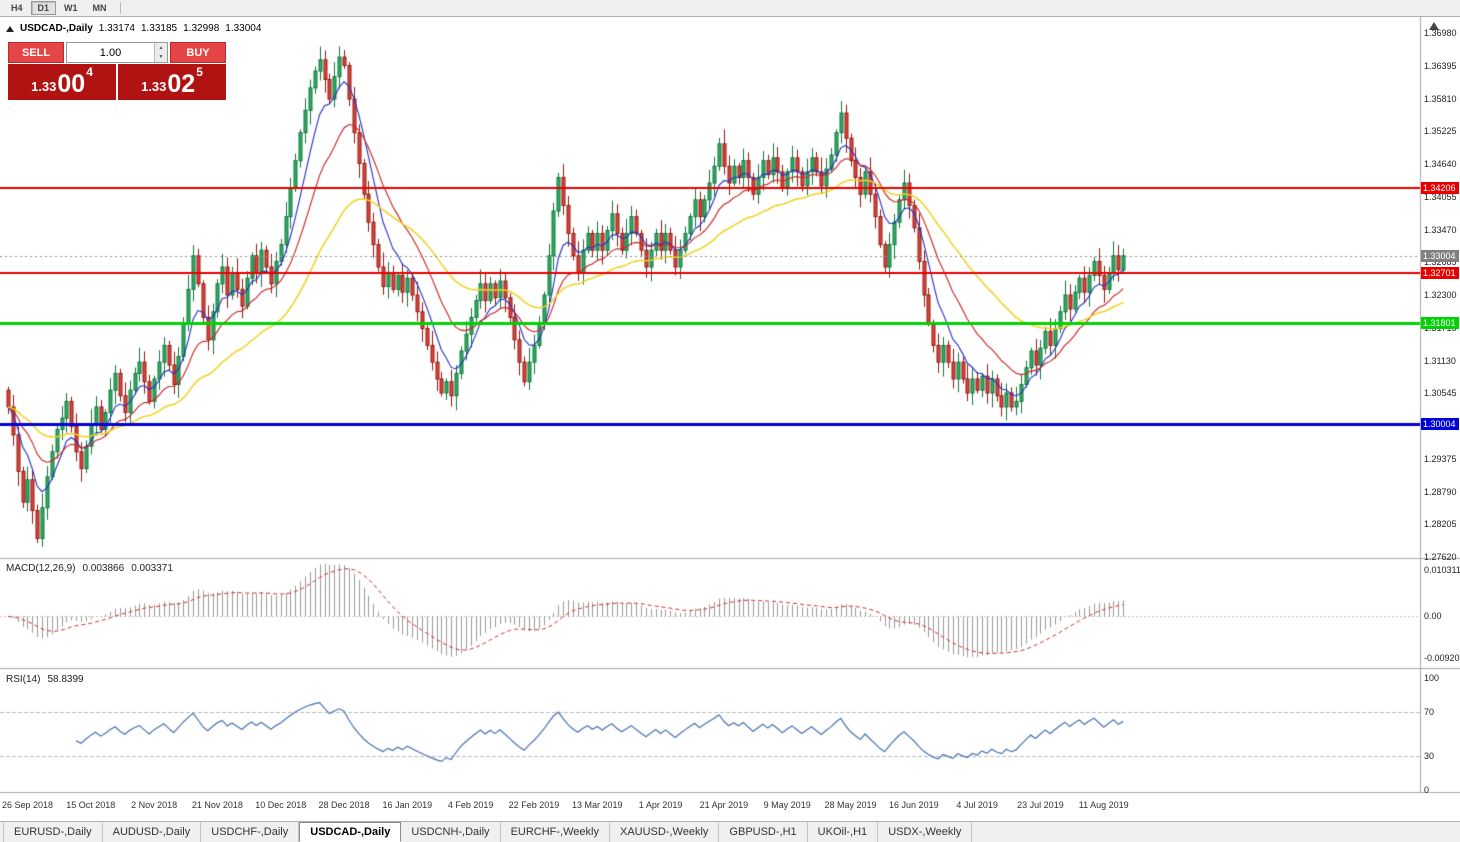 Image resolution: width=1460 pixels, height=842 pixels. Describe the element at coordinates (724, 805) in the screenshot. I see `x-axis-date-label: 21 Apr 2019` at that location.